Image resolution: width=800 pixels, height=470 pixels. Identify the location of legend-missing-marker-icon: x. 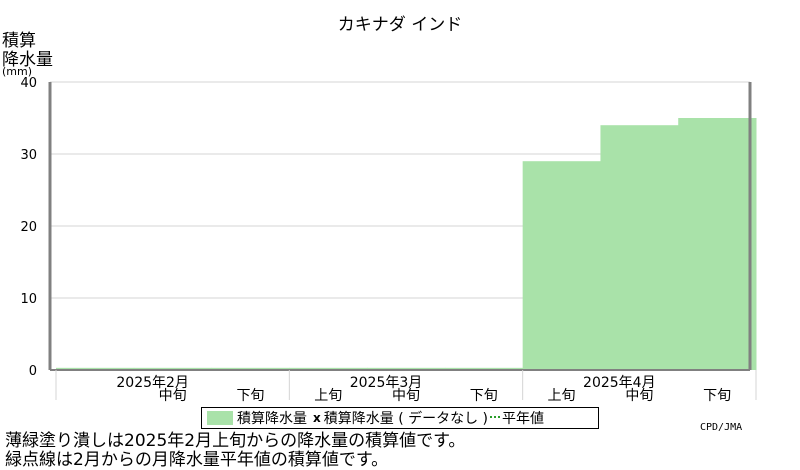
(317, 418).